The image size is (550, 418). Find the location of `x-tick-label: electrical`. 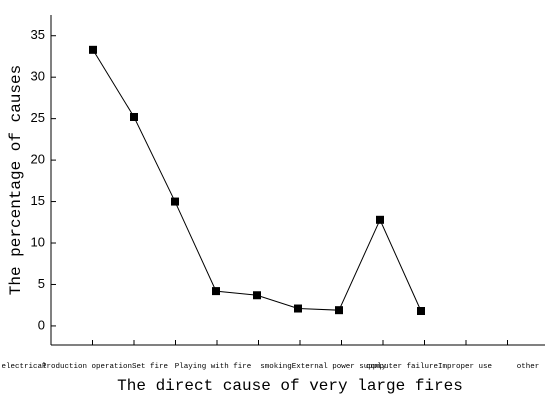

x-tick-label: electrical is located at coordinates (24, 367).